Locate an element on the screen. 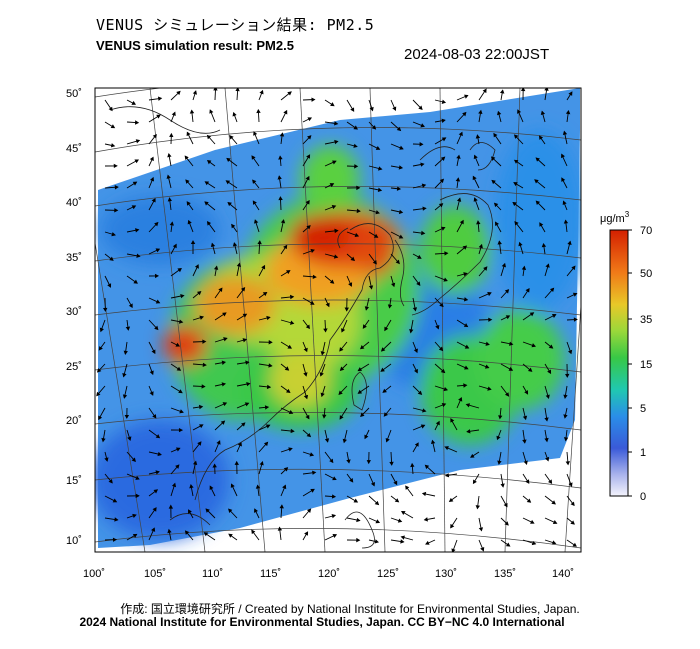  colorbar-label: 15 is located at coordinates (646, 365).